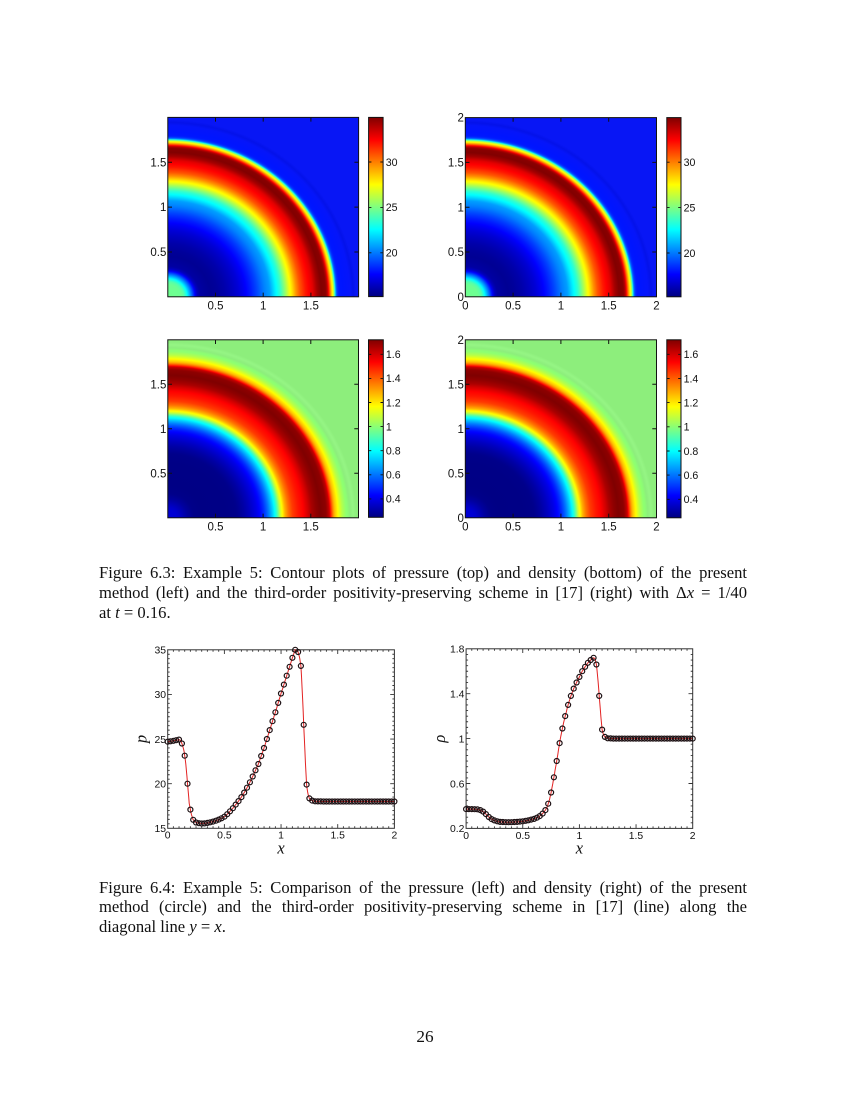 The image size is (850, 1100). I want to click on svg-text: 15, so click(160, 829).